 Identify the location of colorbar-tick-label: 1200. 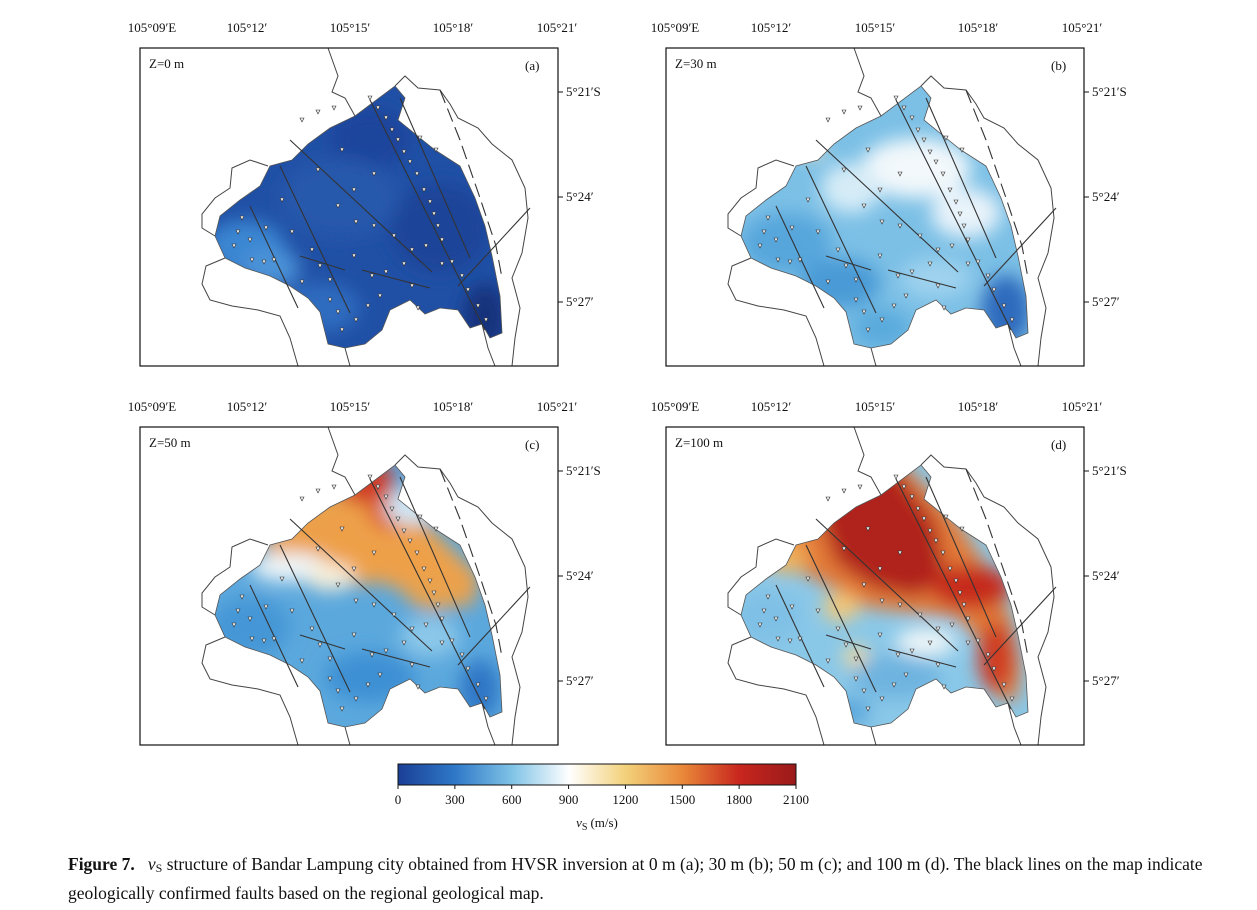
(625, 799).